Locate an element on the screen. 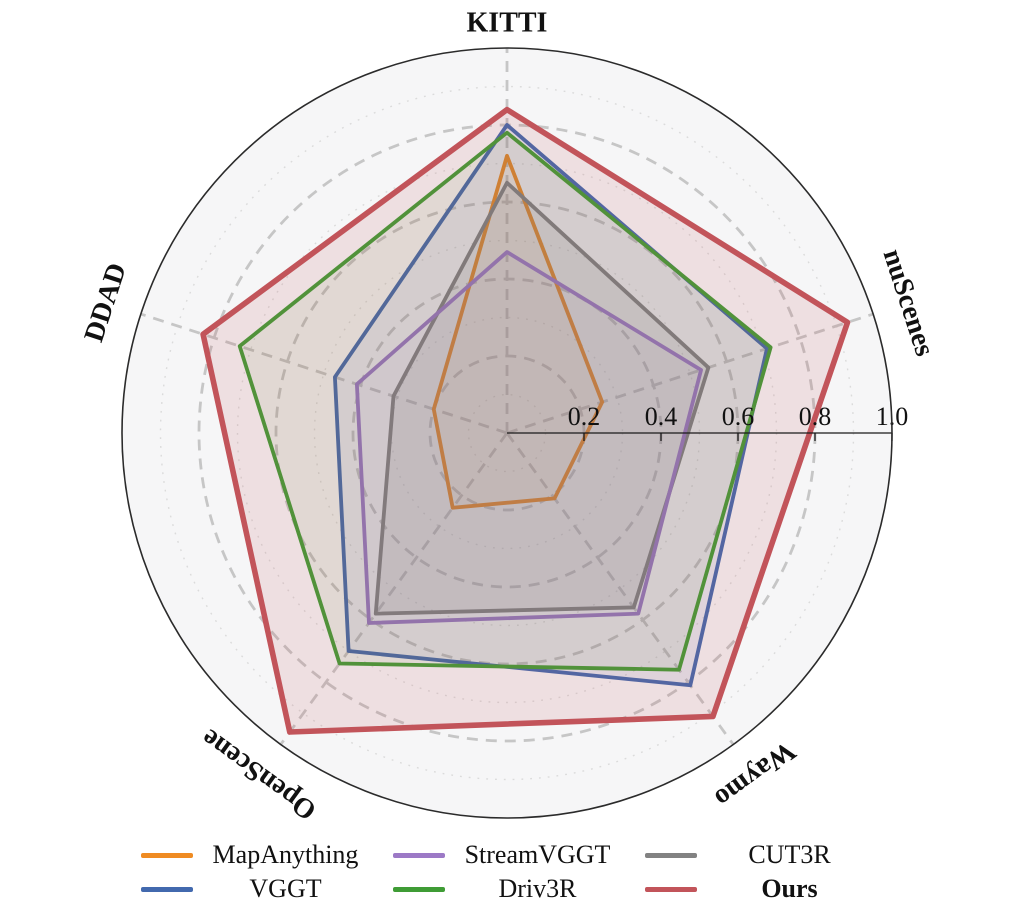  legend-swatch-ours is located at coordinates (670, 889).